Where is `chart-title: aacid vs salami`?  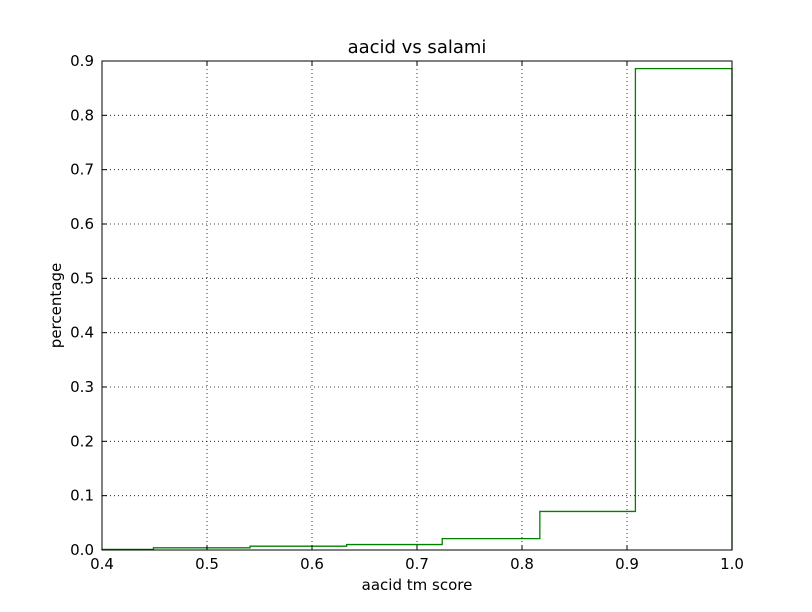 chart-title: aacid vs salami is located at coordinates (417, 47).